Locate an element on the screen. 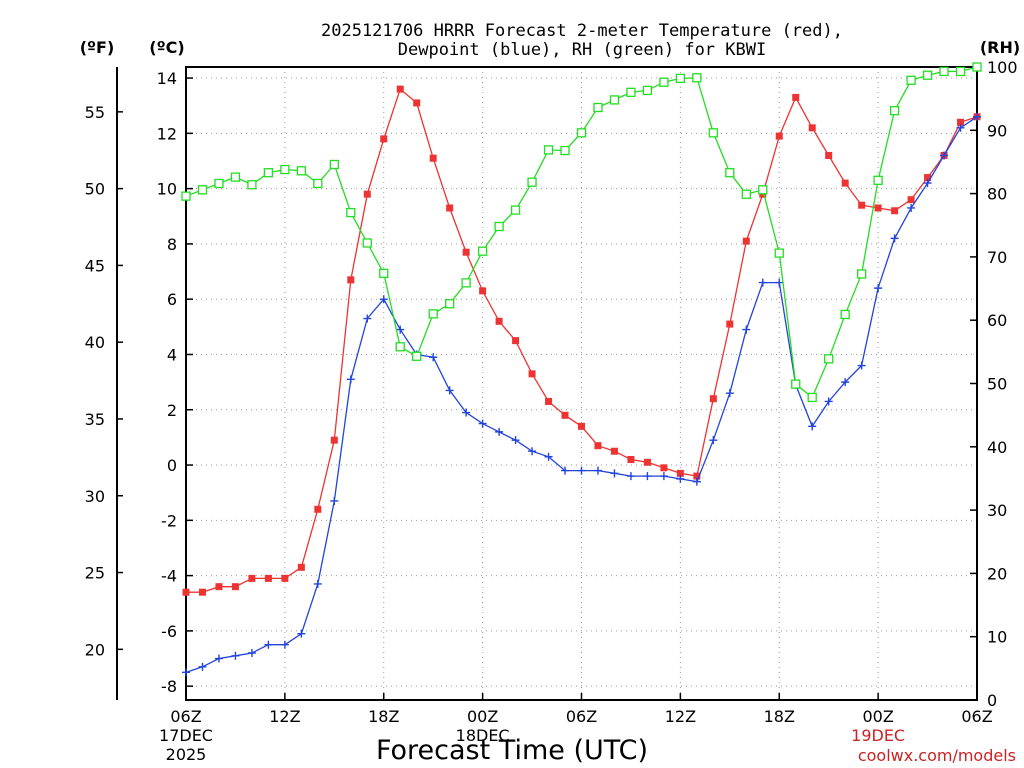  fahrenheit-tick-label: 25 is located at coordinates (95, 573).